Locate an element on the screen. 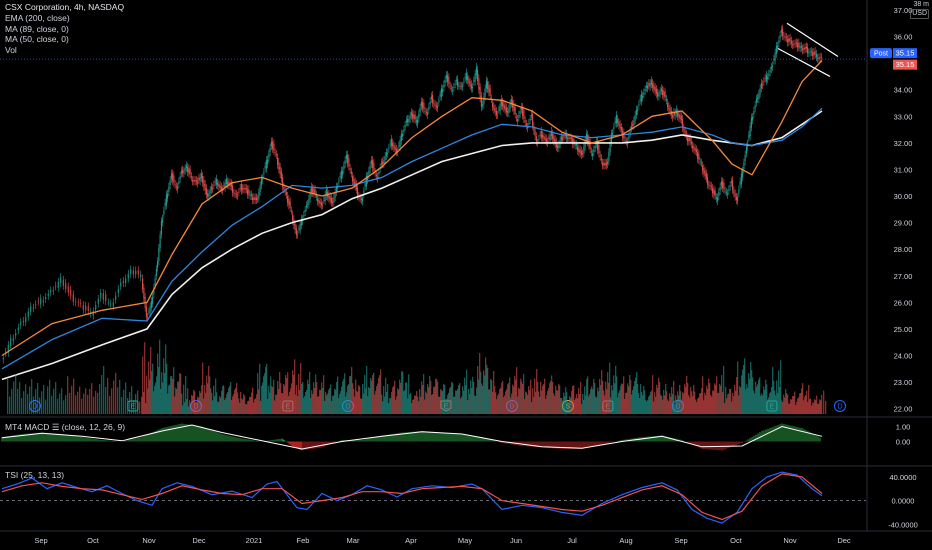 This screenshot has width=932, height=550. macd-label: MT4 MACD ☰ (close, 12, 26, 9) is located at coordinates (65, 427).